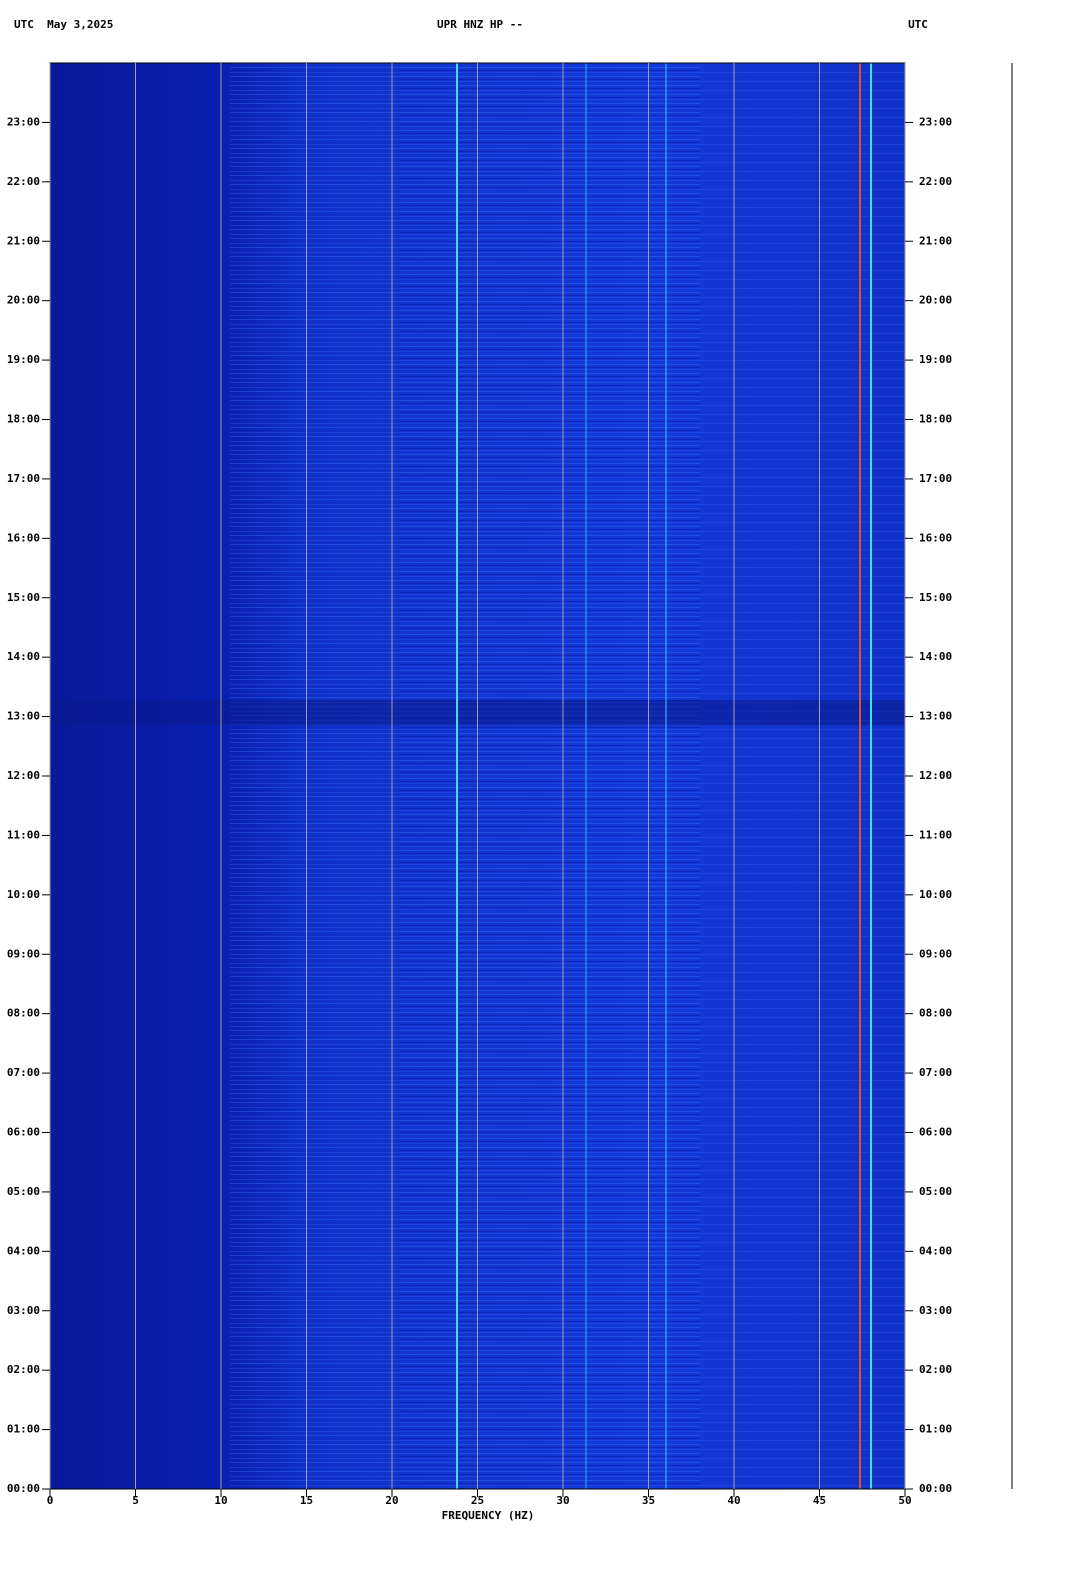 This screenshot has width=1066, height=1584. Describe the element at coordinates (819, 1500) in the screenshot. I see `x-tick-label: 45` at that location.